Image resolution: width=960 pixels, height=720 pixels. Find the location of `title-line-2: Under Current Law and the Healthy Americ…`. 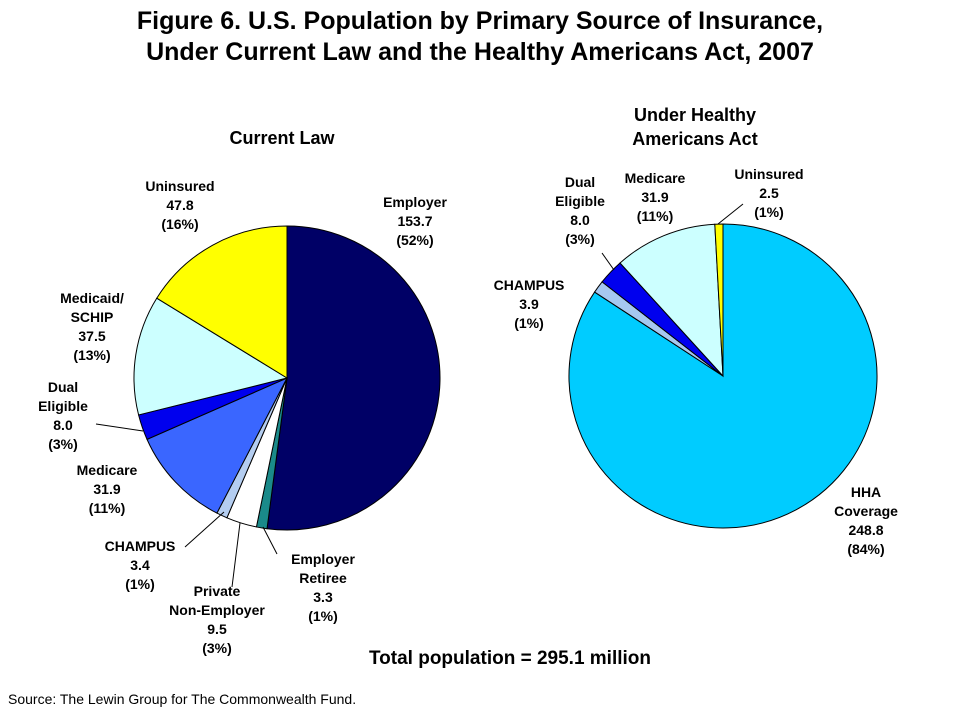

title-line-2: Under Current Law and the Healthy Americ… is located at coordinates (480, 52).